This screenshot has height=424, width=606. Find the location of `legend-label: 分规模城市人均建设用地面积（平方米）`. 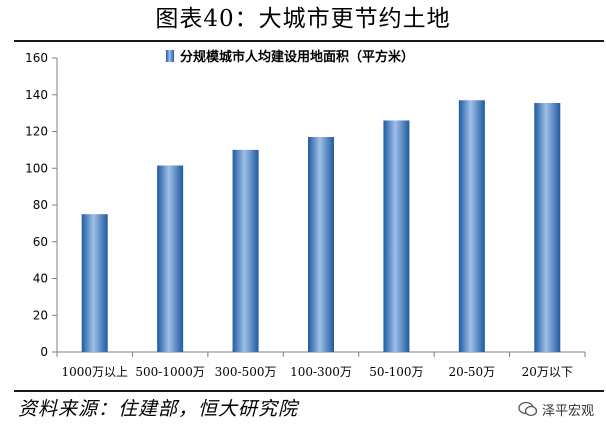

legend-label: 分规模城市人均建设用地面积（平方米） is located at coordinates (297, 57).